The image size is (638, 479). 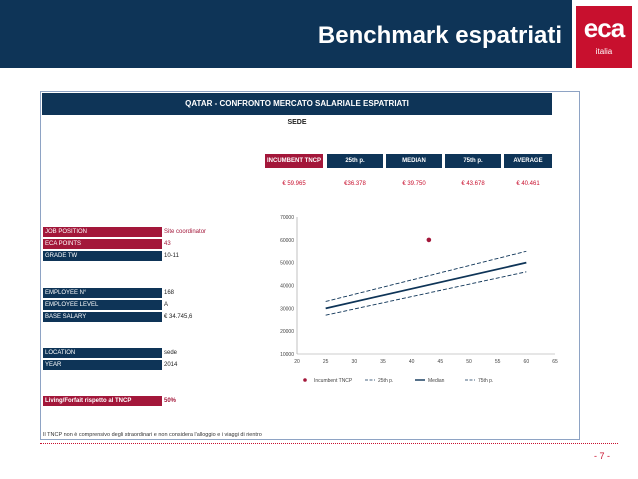 What do you see at coordinates (527, 362) in the screenshot?
I see `x-tick-label: 60` at bounding box center [527, 362].